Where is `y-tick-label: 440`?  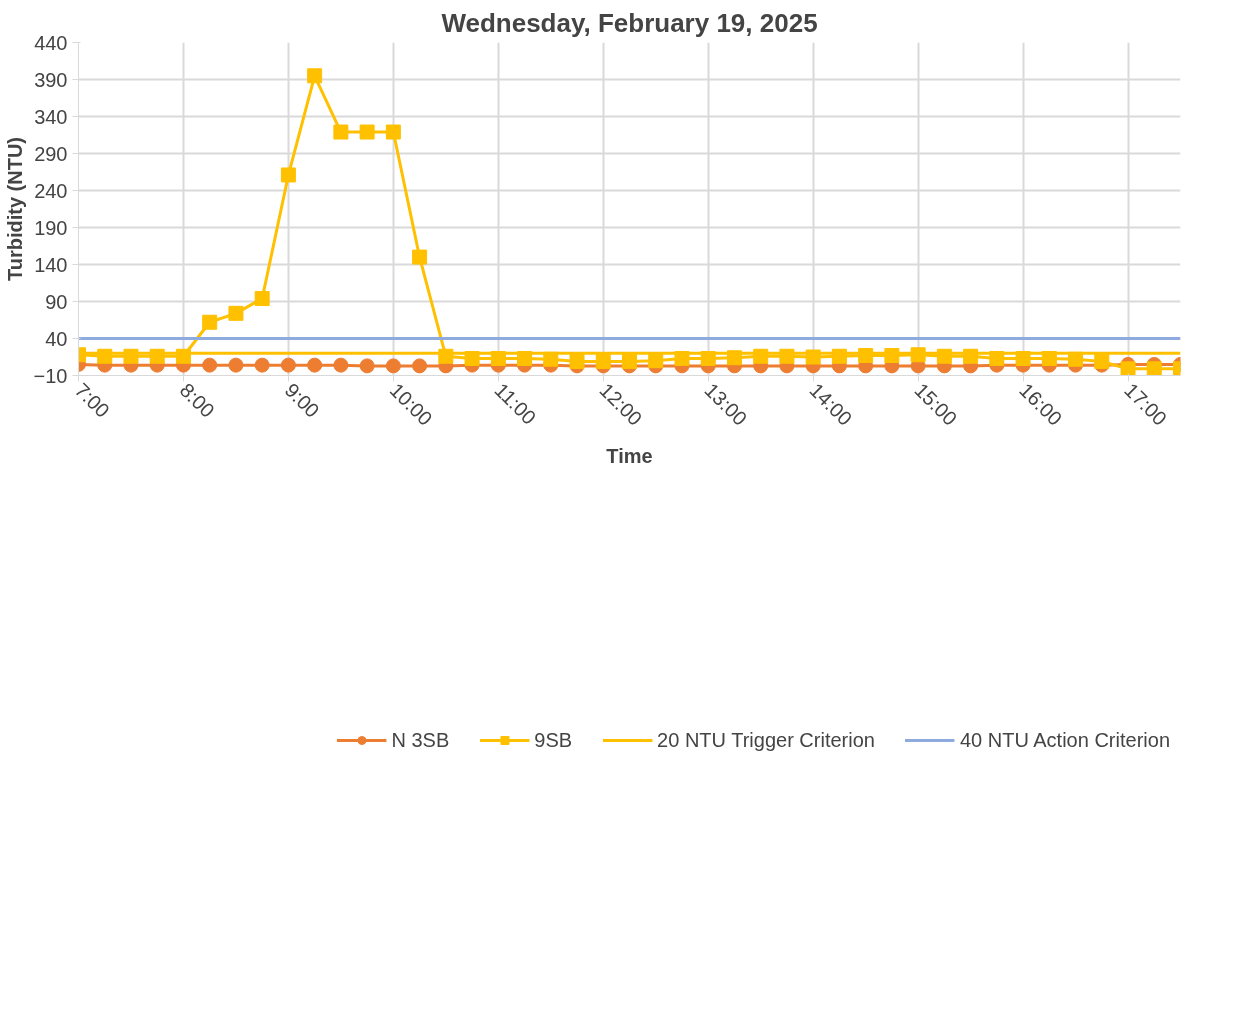
y-tick-label: 440 is located at coordinates (51, 42).